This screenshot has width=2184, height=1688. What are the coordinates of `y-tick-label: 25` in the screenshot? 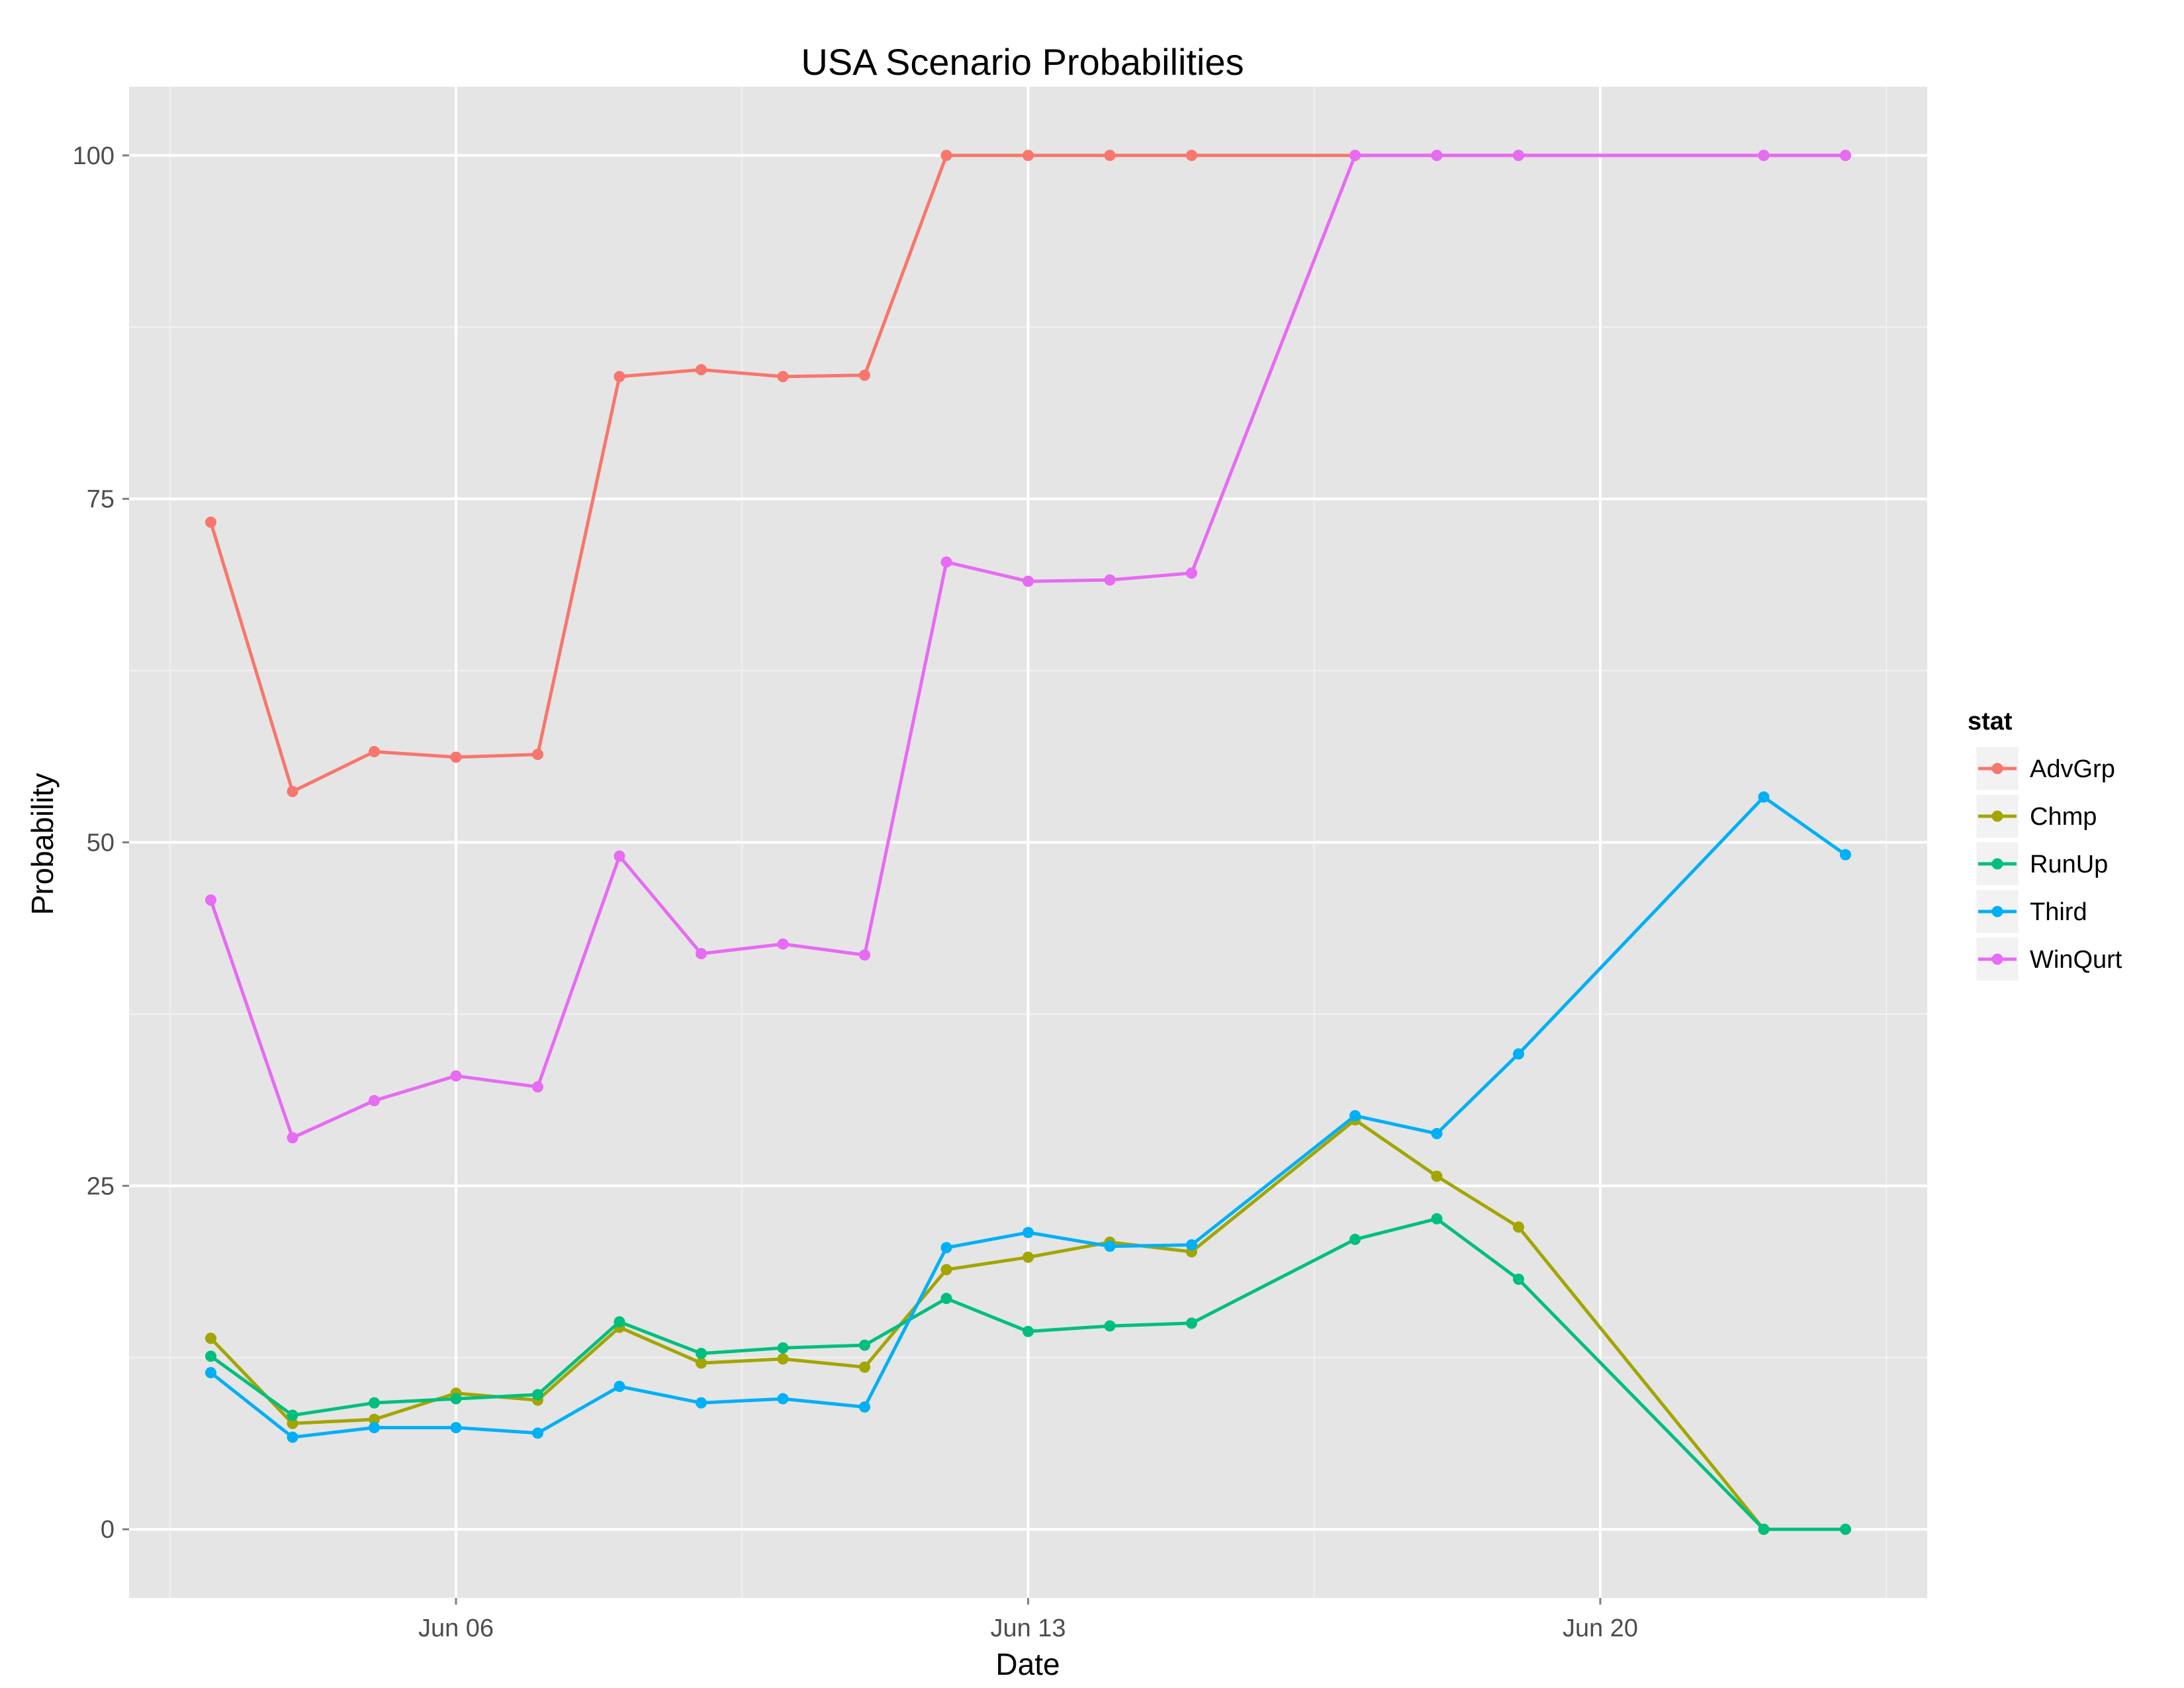 It's located at (100, 1186).